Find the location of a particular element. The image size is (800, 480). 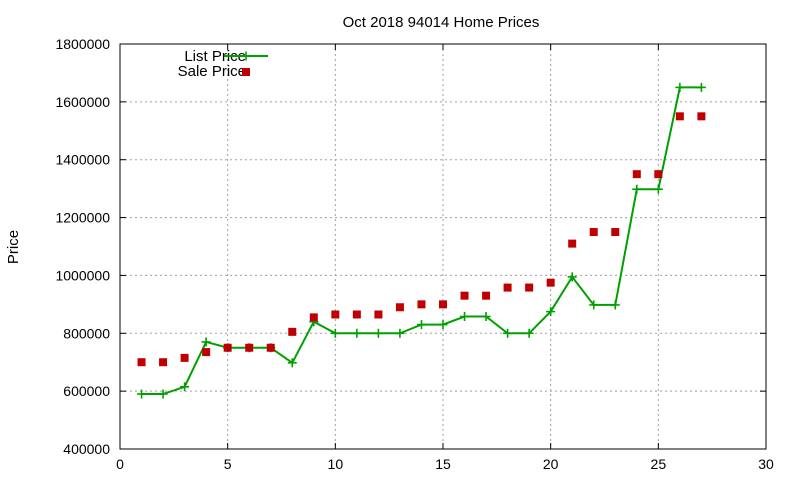

y-tick-label: 600000 is located at coordinates (86, 391).